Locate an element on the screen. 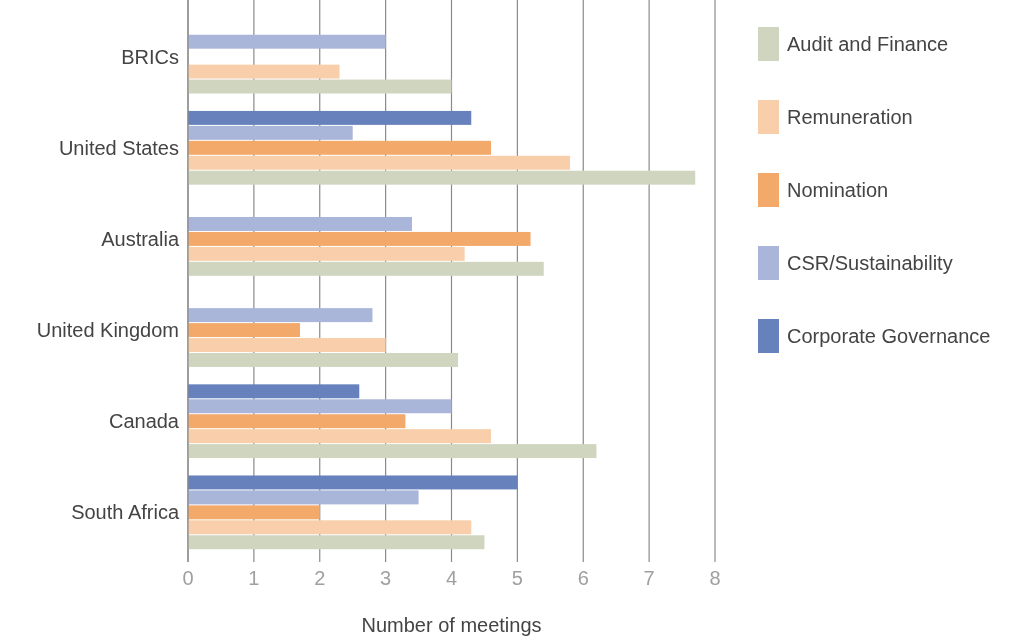 This screenshot has height=637, width=1016. x-tick-label: 7 is located at coordinates (649, 578).